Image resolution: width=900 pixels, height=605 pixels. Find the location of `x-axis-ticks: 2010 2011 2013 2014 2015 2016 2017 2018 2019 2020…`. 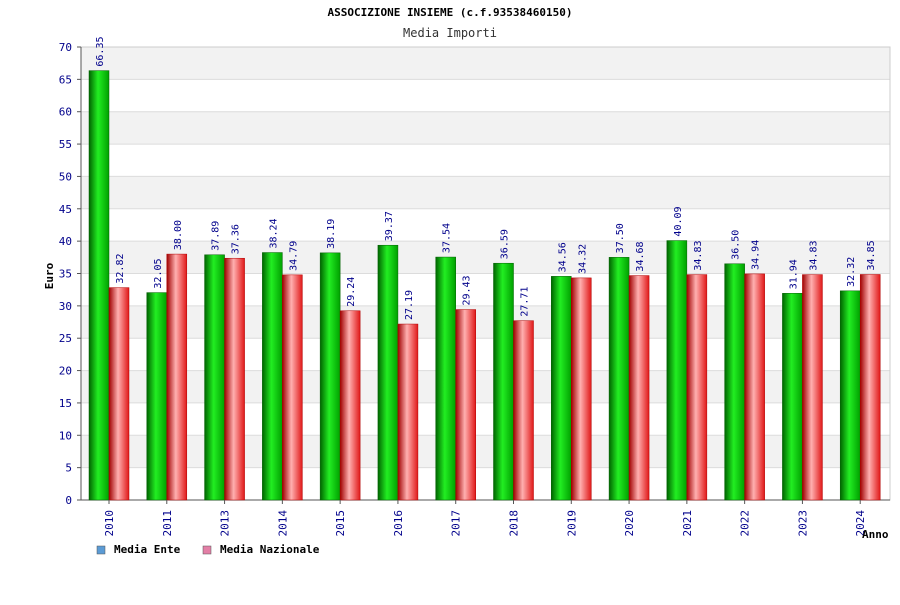

x-axis-ticks: 2010 2011 2013 2014 2015 2016 2017 2018 2019 2020… is located at coordinates (485, 518).